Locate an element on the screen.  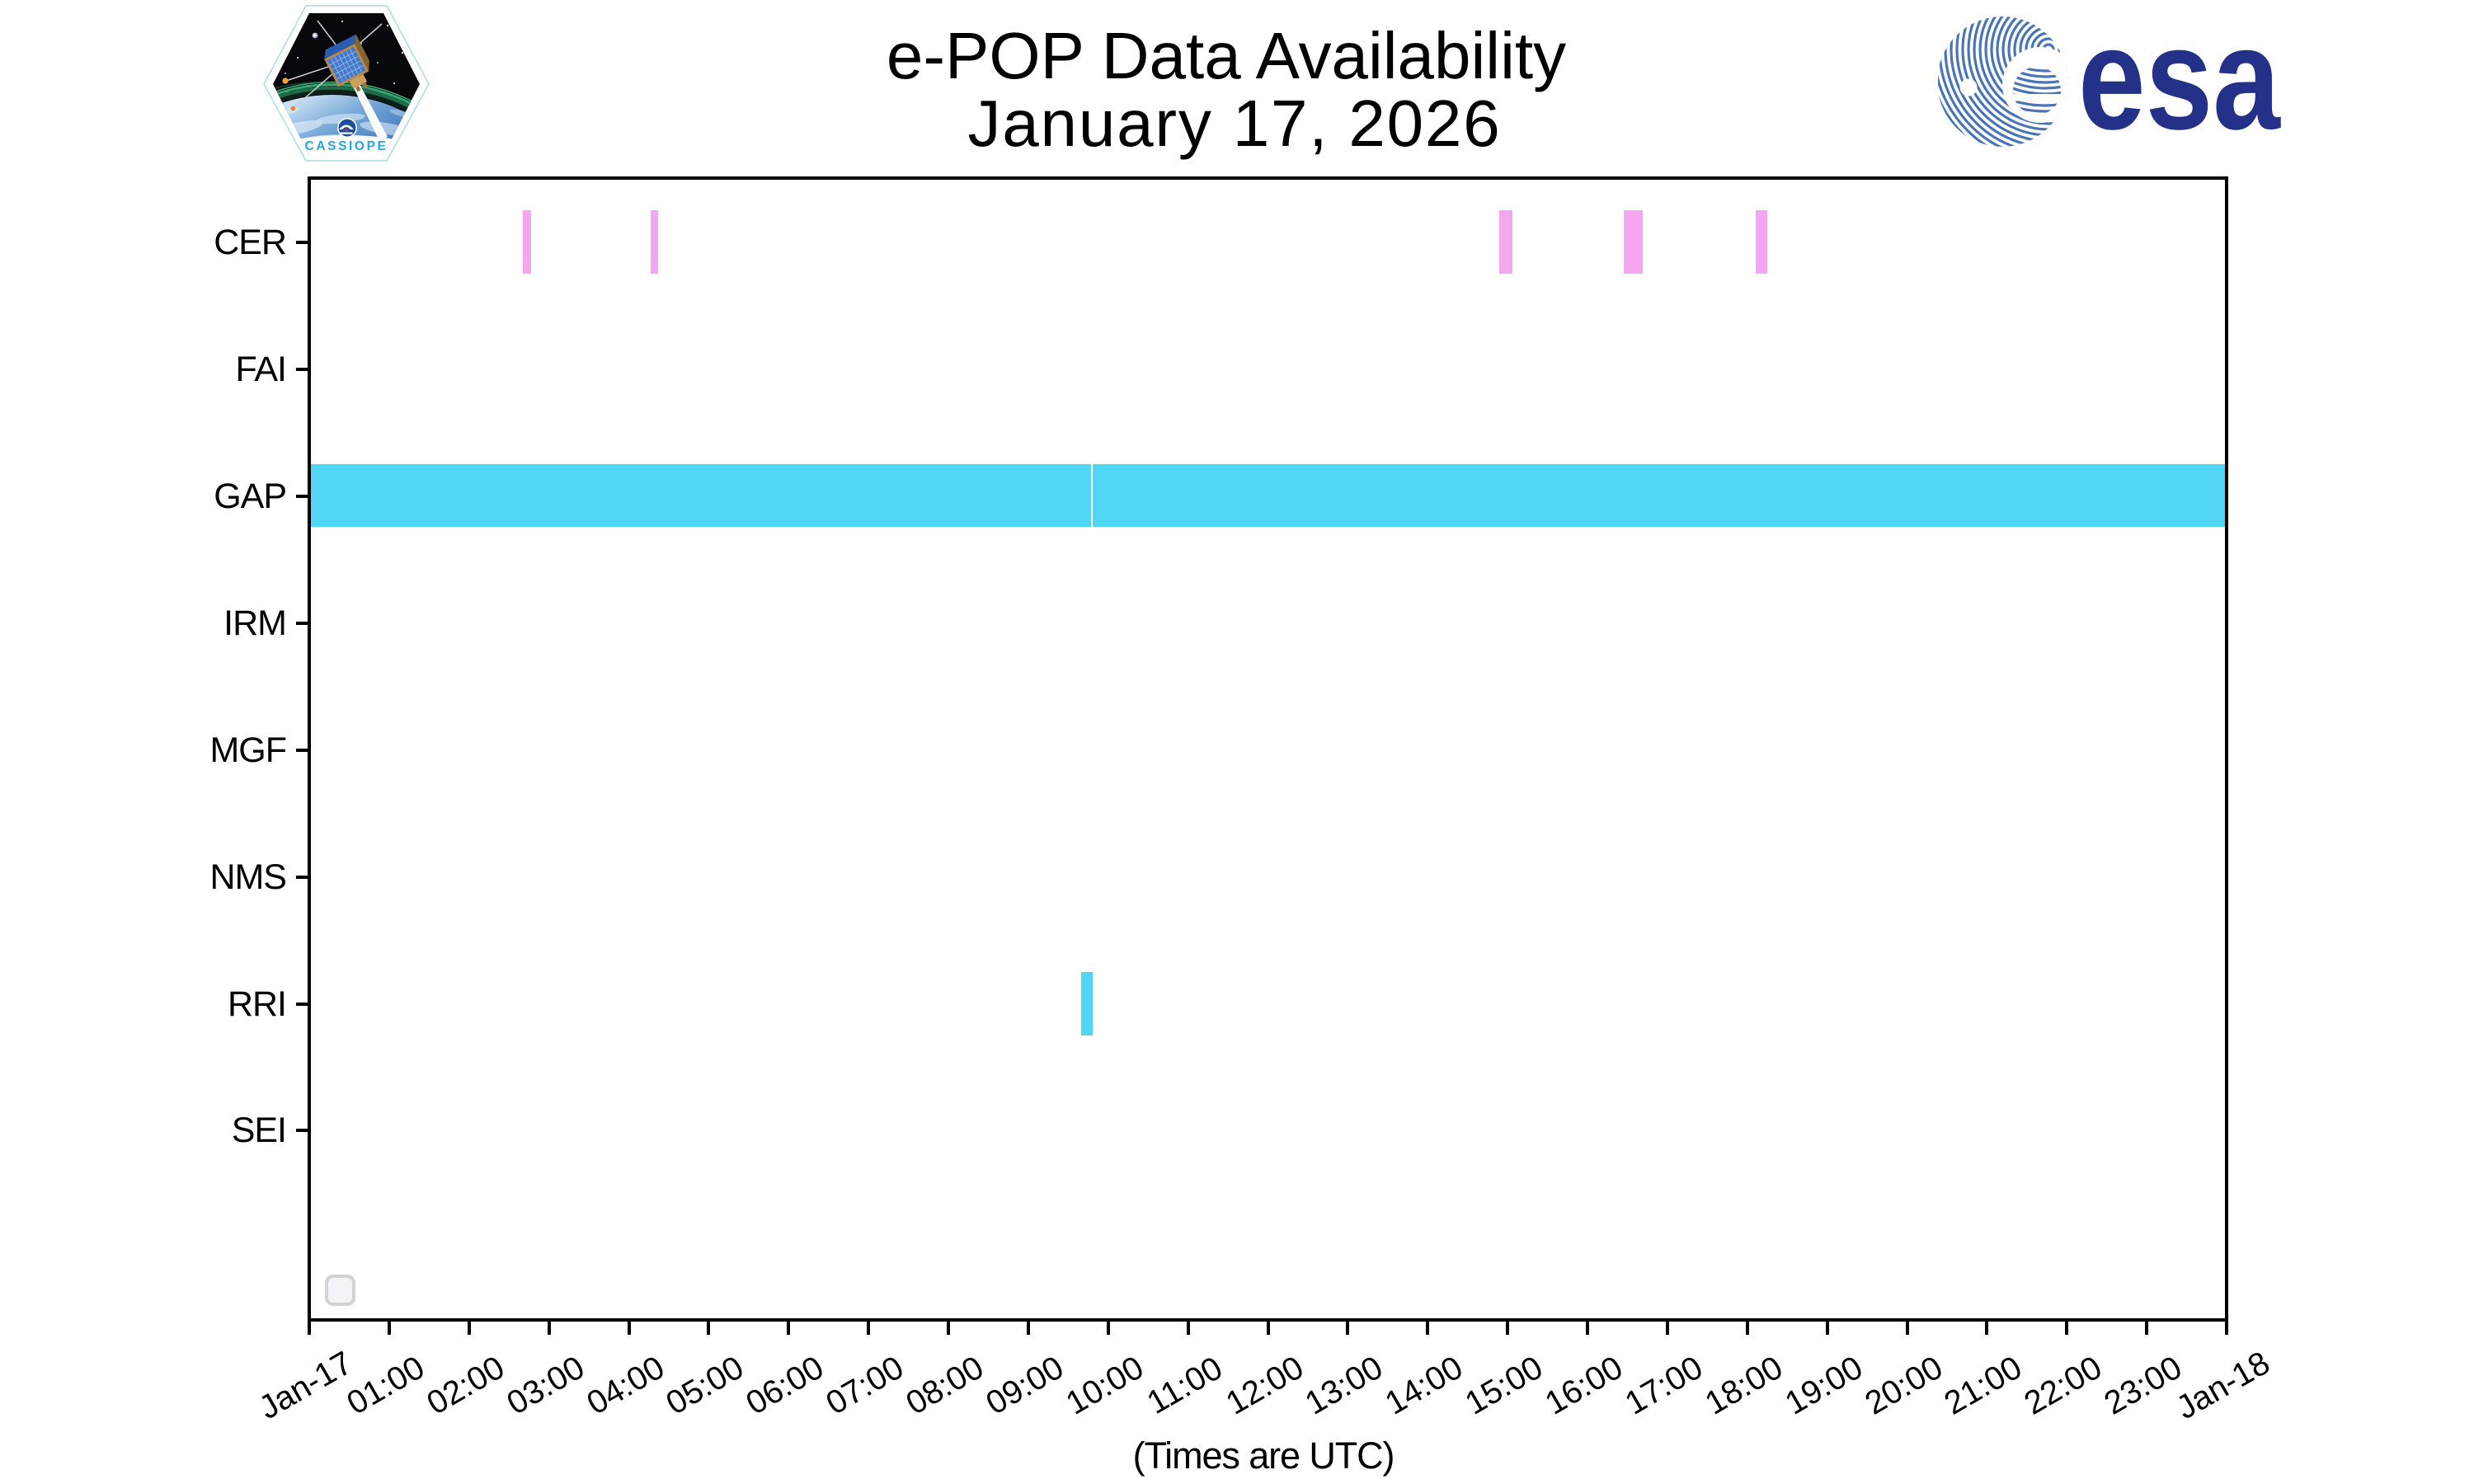
svg-text: CASSIOPE is located at coordinates (346, 146).